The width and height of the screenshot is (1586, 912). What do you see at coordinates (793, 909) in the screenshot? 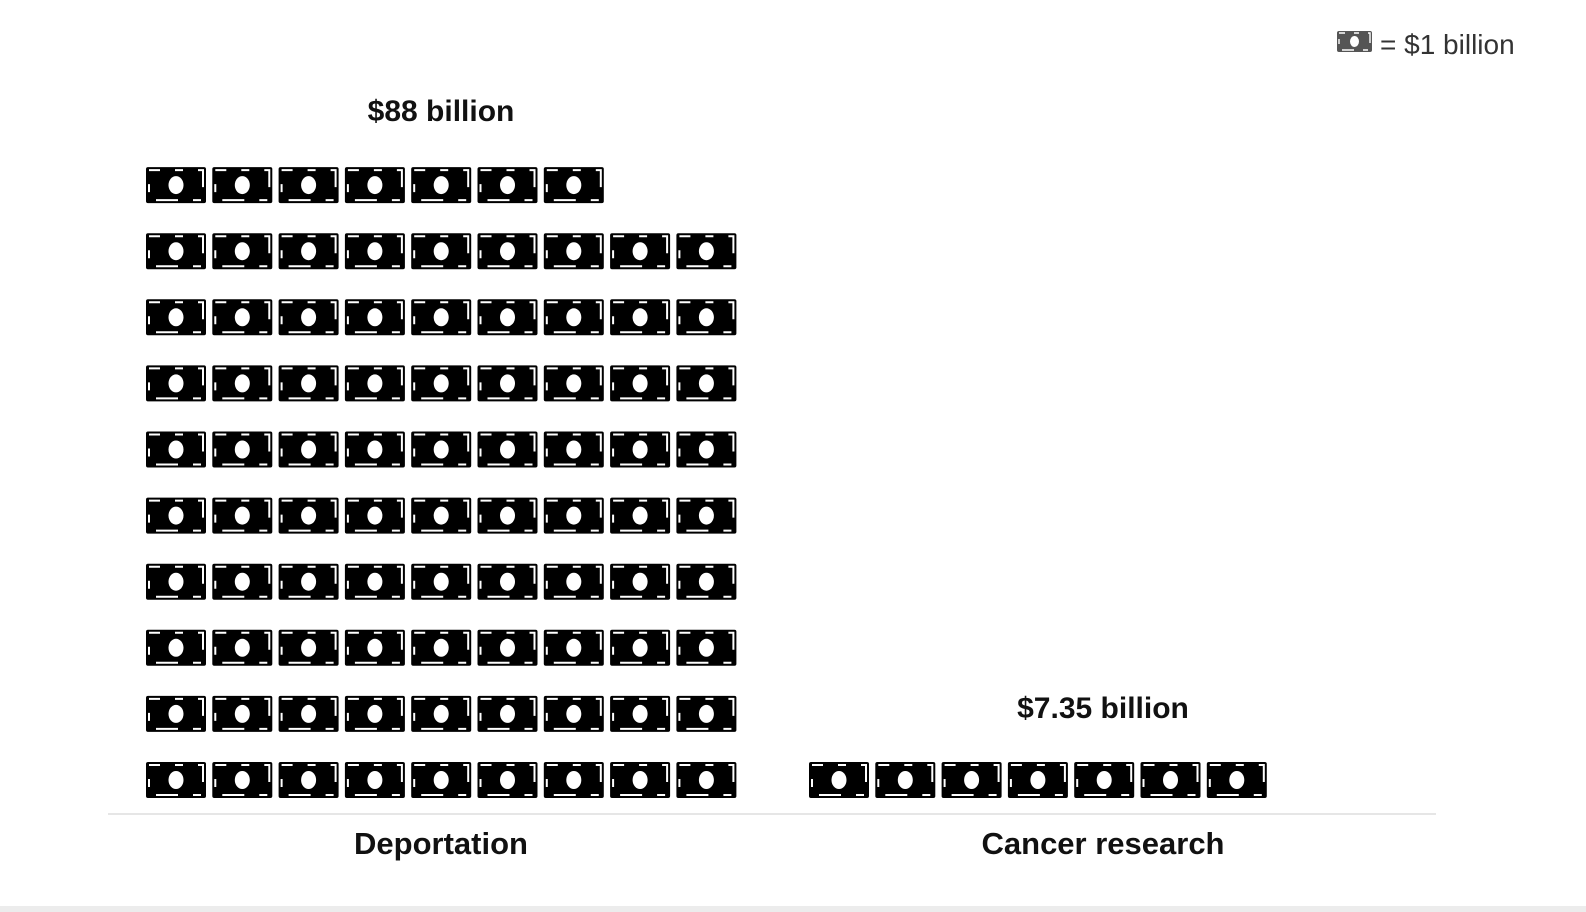
I see `bottom-band` at bounding box center [793, 909].